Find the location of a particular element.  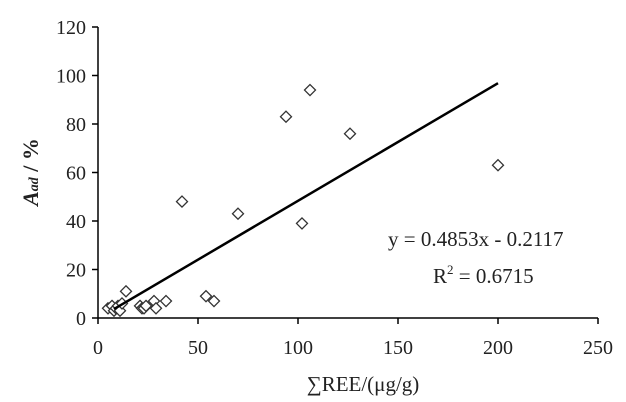

x-tick-label: 50 is located at coordinates (198, 348).